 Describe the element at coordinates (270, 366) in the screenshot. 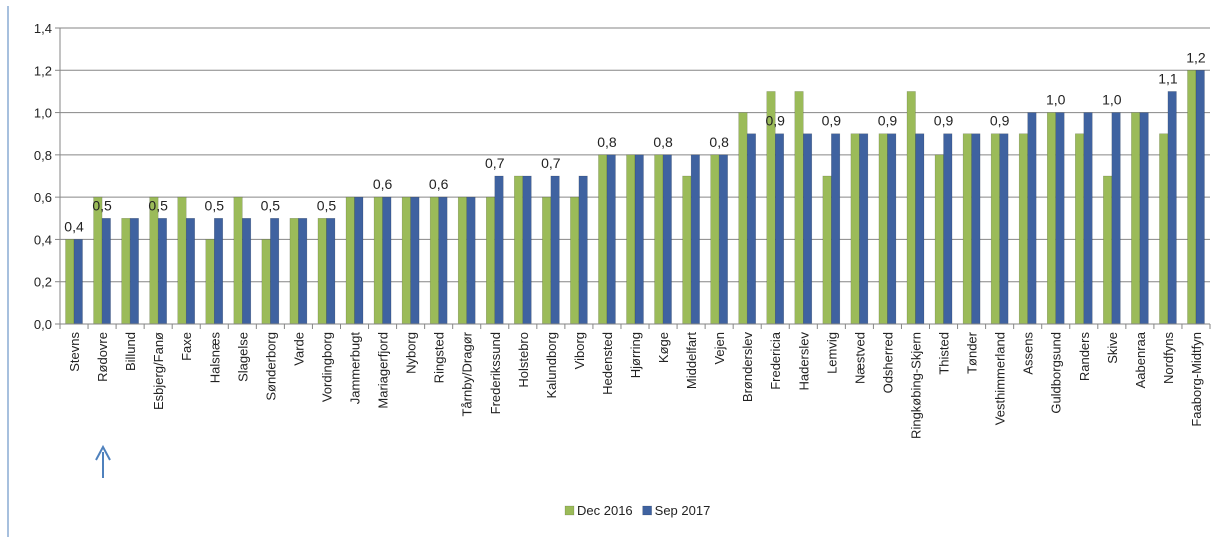

I see `x-tick-label: Sønderborg` at that location.